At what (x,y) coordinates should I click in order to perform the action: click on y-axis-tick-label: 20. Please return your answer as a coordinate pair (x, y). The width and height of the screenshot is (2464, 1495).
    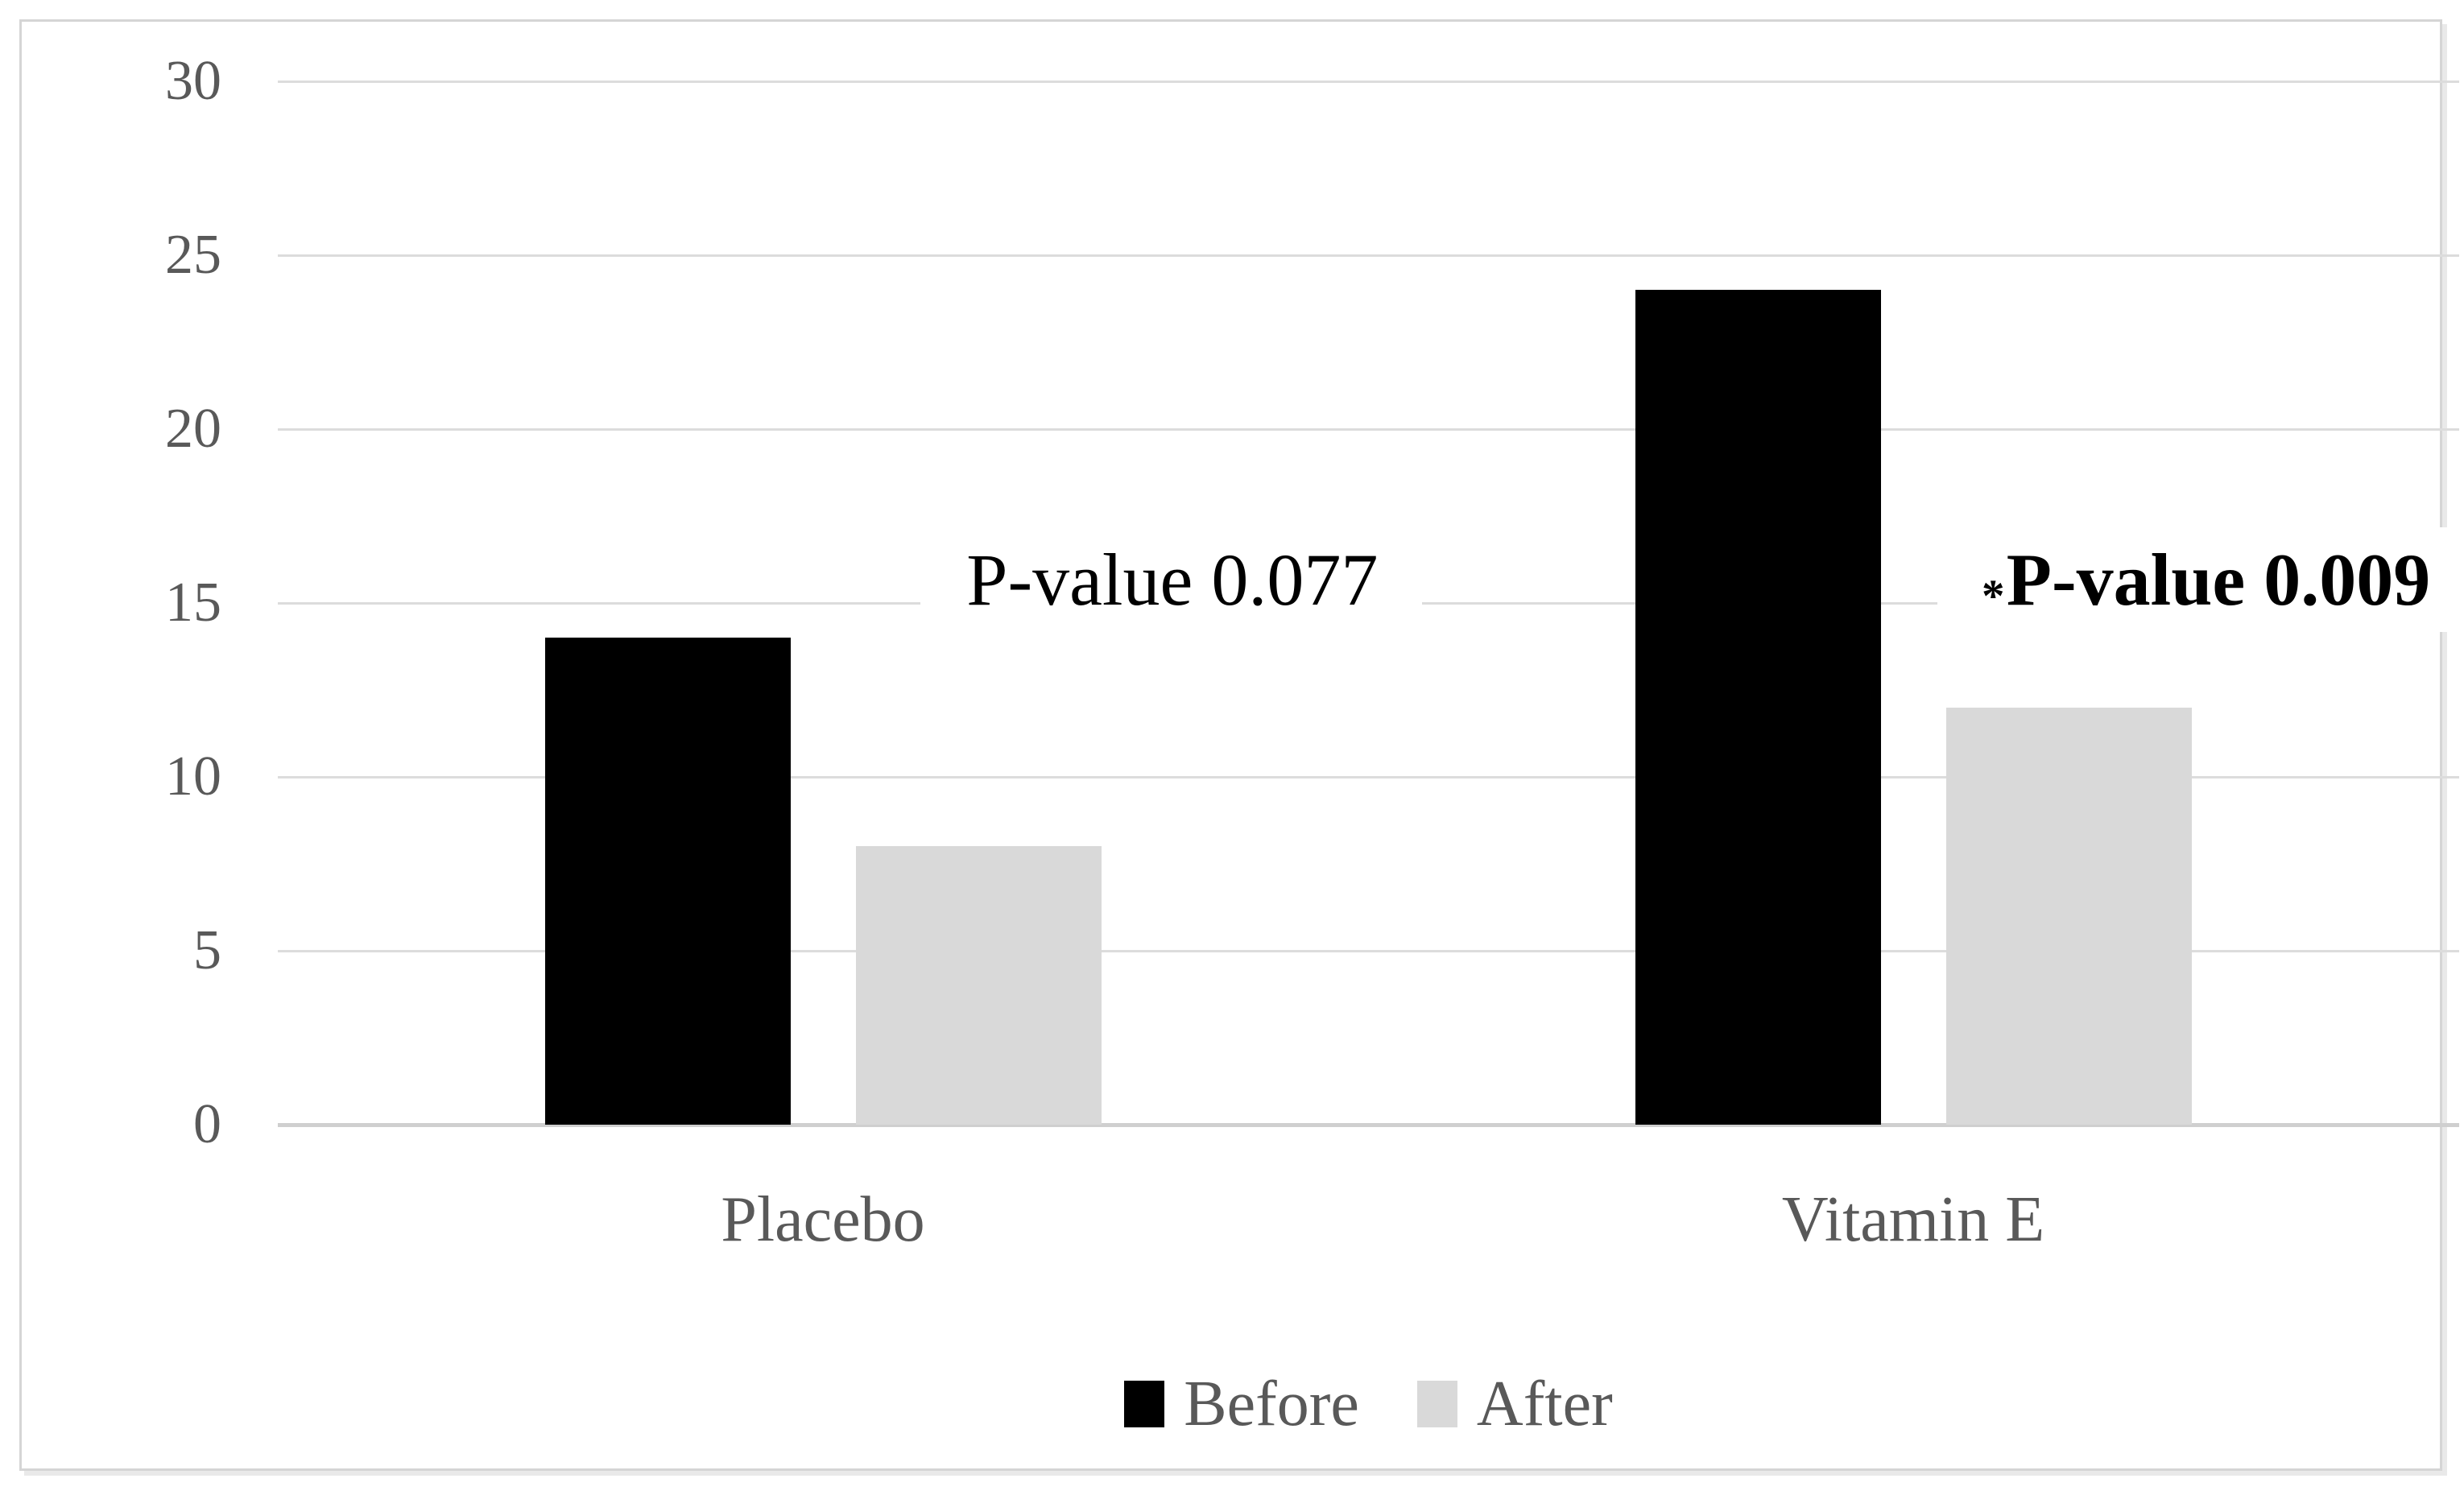
    Looking at the image, I should click on (193, 429).